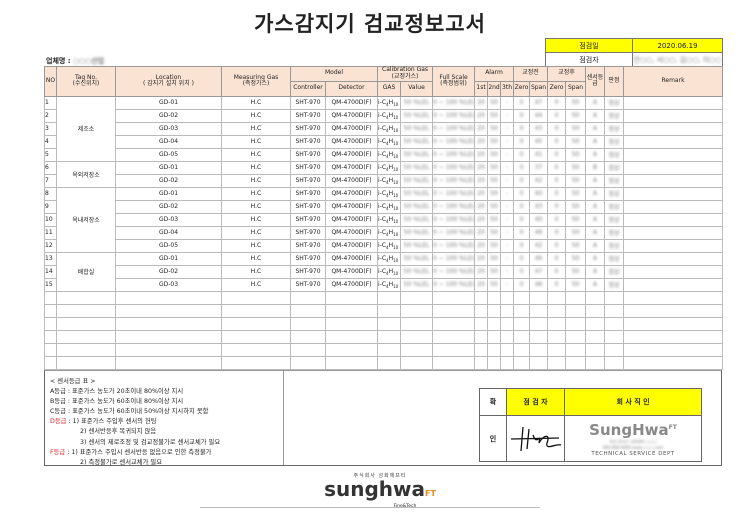 This screenshot has height=518, width=740. What do you see at coordinates (50, 154) in the screenshot?
I see `cell-no: 5` at bounding box center [50, 154].